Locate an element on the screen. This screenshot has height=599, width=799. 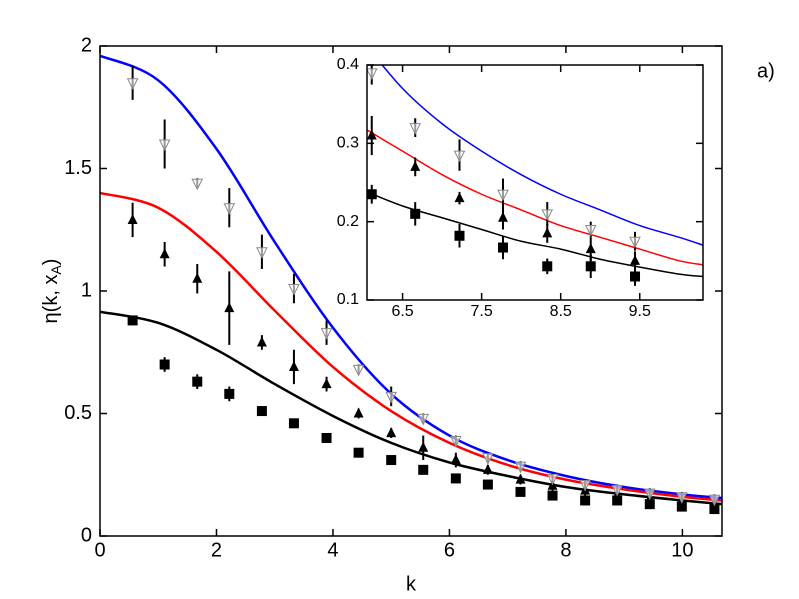
x-tick-label: 6.5 is located at coordinates (402, 311).